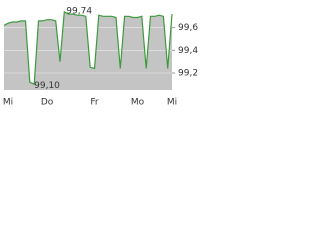  I want to click on y-tick-label: 99,4, so click(188, 51).